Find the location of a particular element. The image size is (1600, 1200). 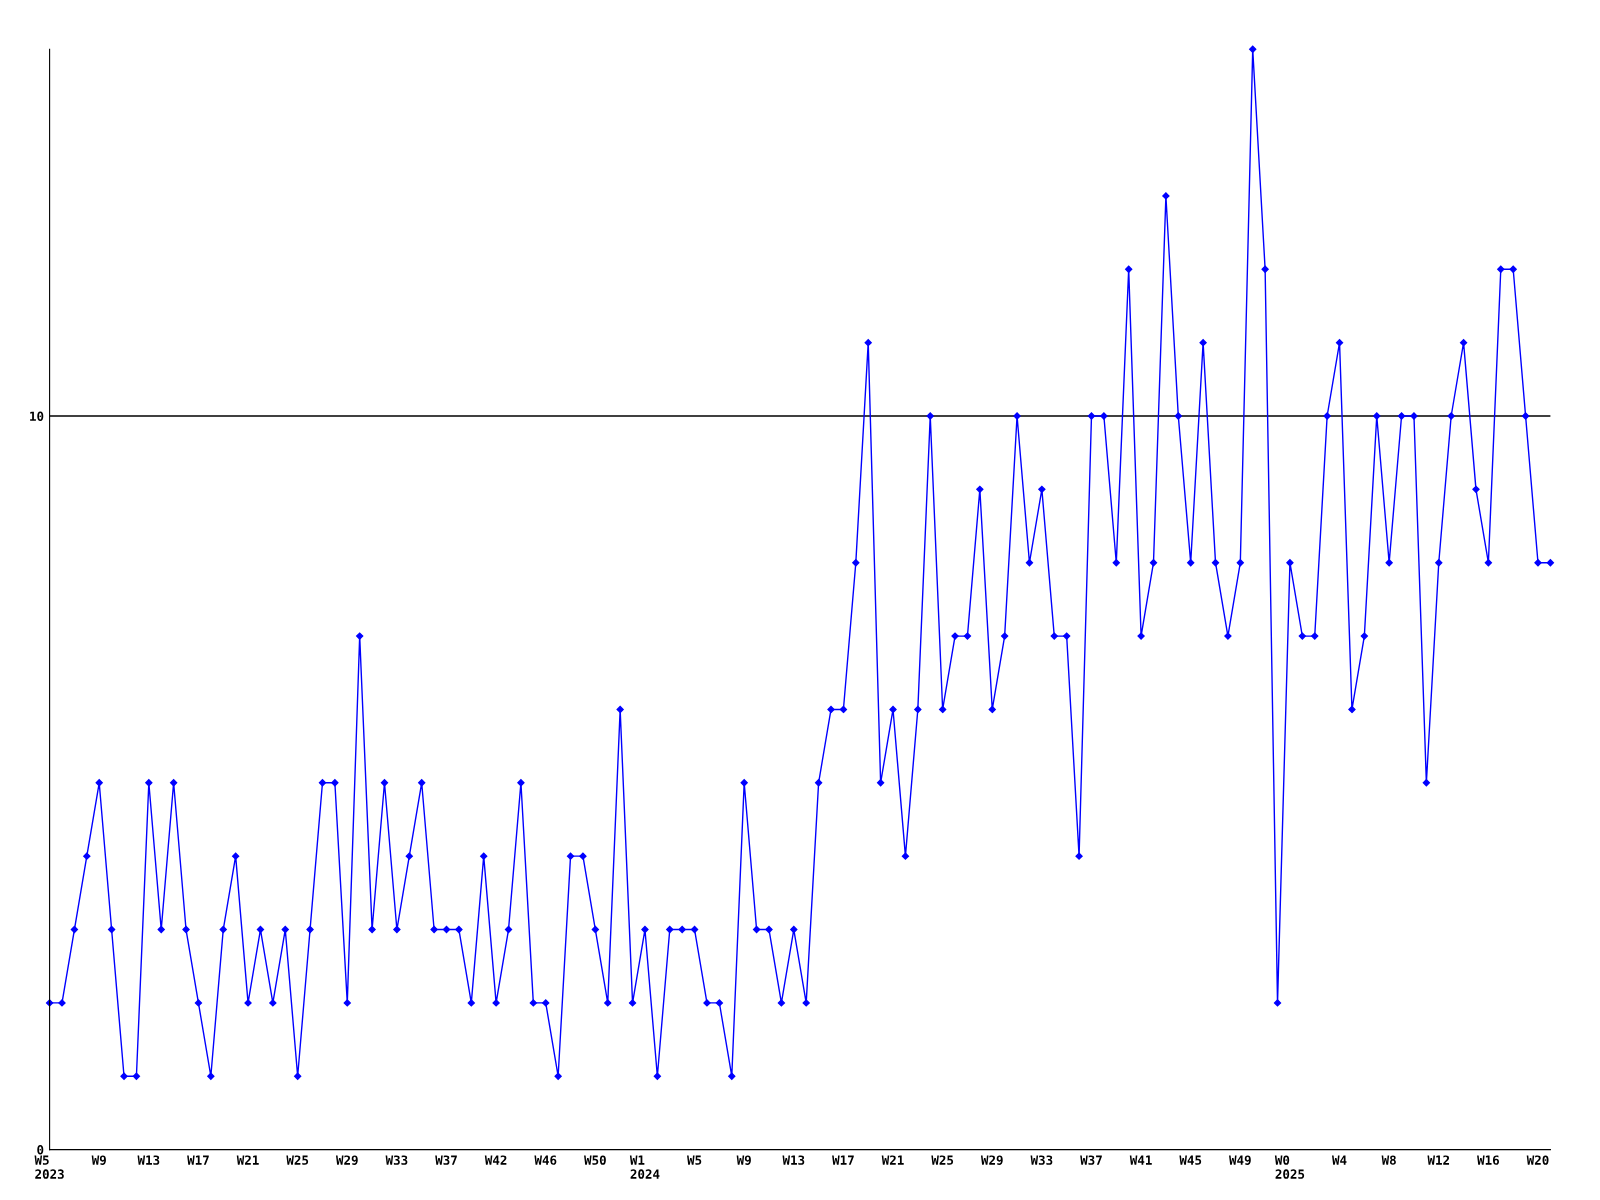

x-tick-label: W0 2025 is located at coordinates (1289, 1167).